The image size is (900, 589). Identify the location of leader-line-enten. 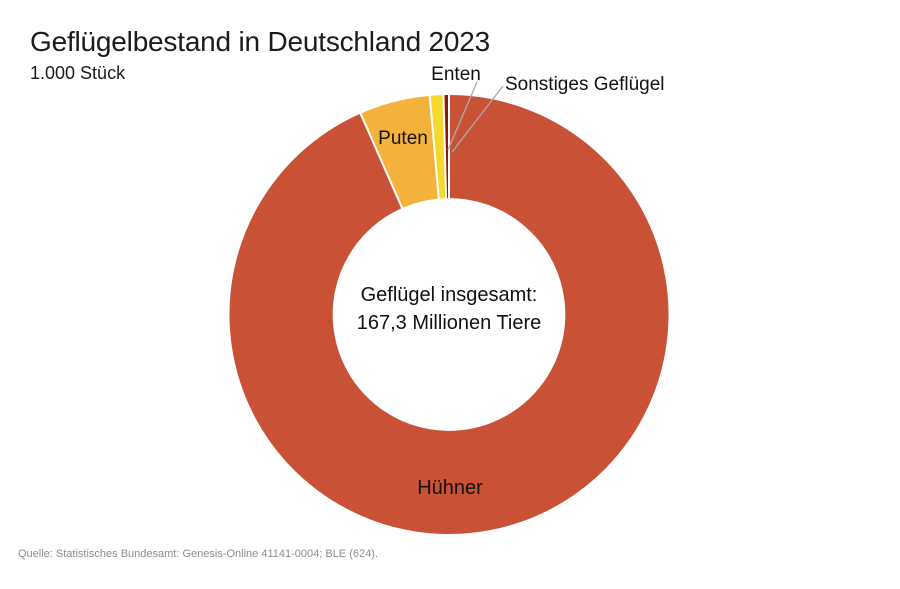
(462, 116).